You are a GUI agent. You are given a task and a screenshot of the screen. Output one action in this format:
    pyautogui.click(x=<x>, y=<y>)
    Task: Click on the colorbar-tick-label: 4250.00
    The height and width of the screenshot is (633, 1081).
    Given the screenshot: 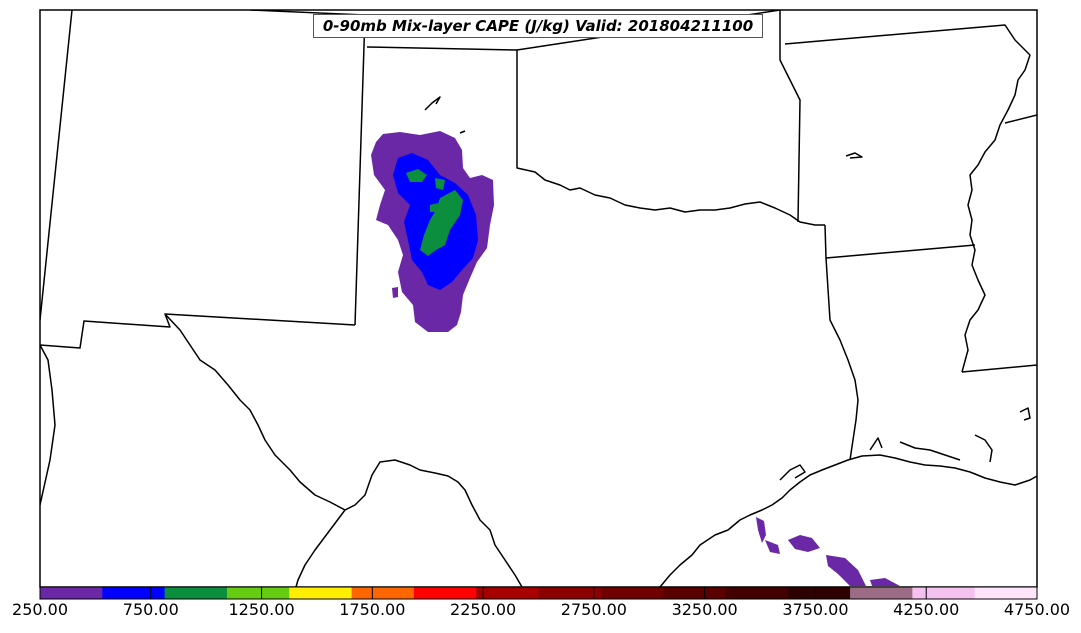 What is the action you would take?
    pyautogui.click(x=926, y=609)
    